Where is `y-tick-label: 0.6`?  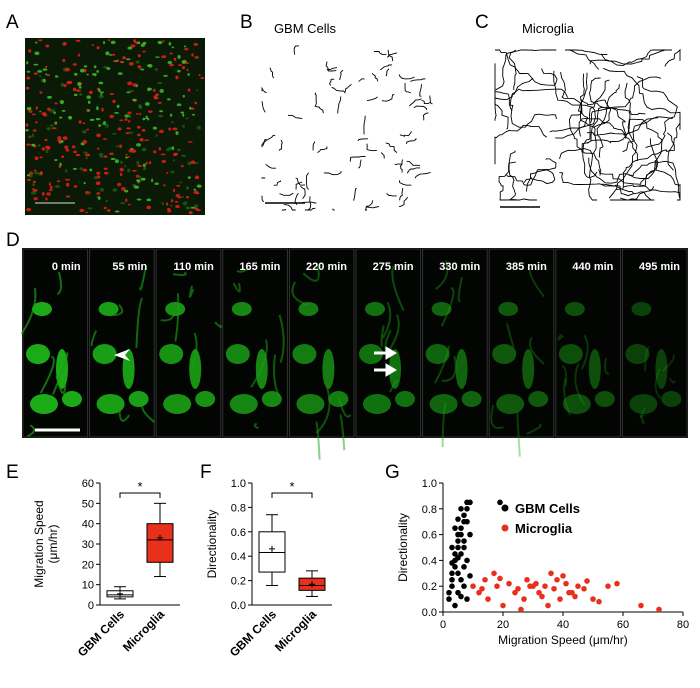
y-tick-label: 0.6 is located at coordinates (429, 536).